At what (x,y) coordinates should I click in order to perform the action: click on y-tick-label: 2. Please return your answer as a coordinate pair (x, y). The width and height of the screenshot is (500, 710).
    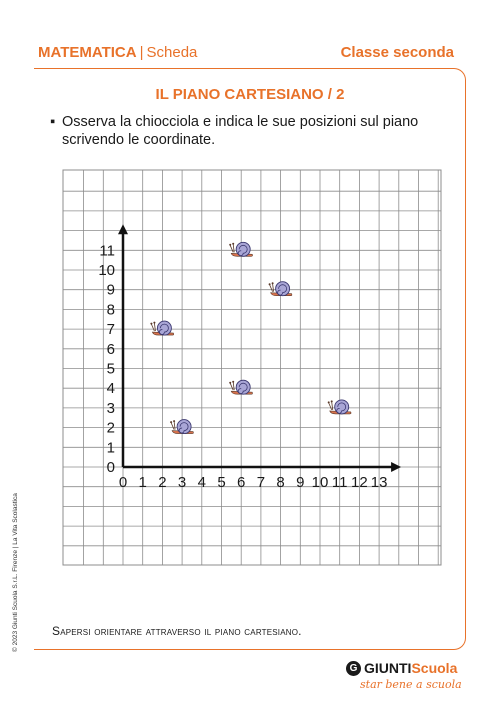
    Looking at the image, I should click on (111, 428).